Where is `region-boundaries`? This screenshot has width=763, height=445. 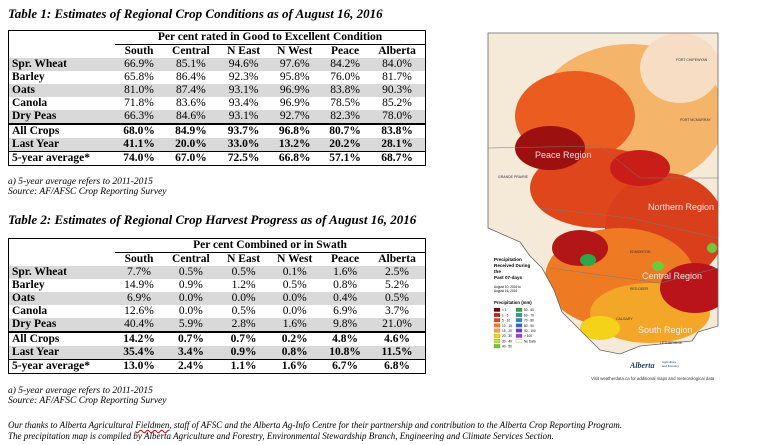
region-boundaries is located at coordinates (603, 214).